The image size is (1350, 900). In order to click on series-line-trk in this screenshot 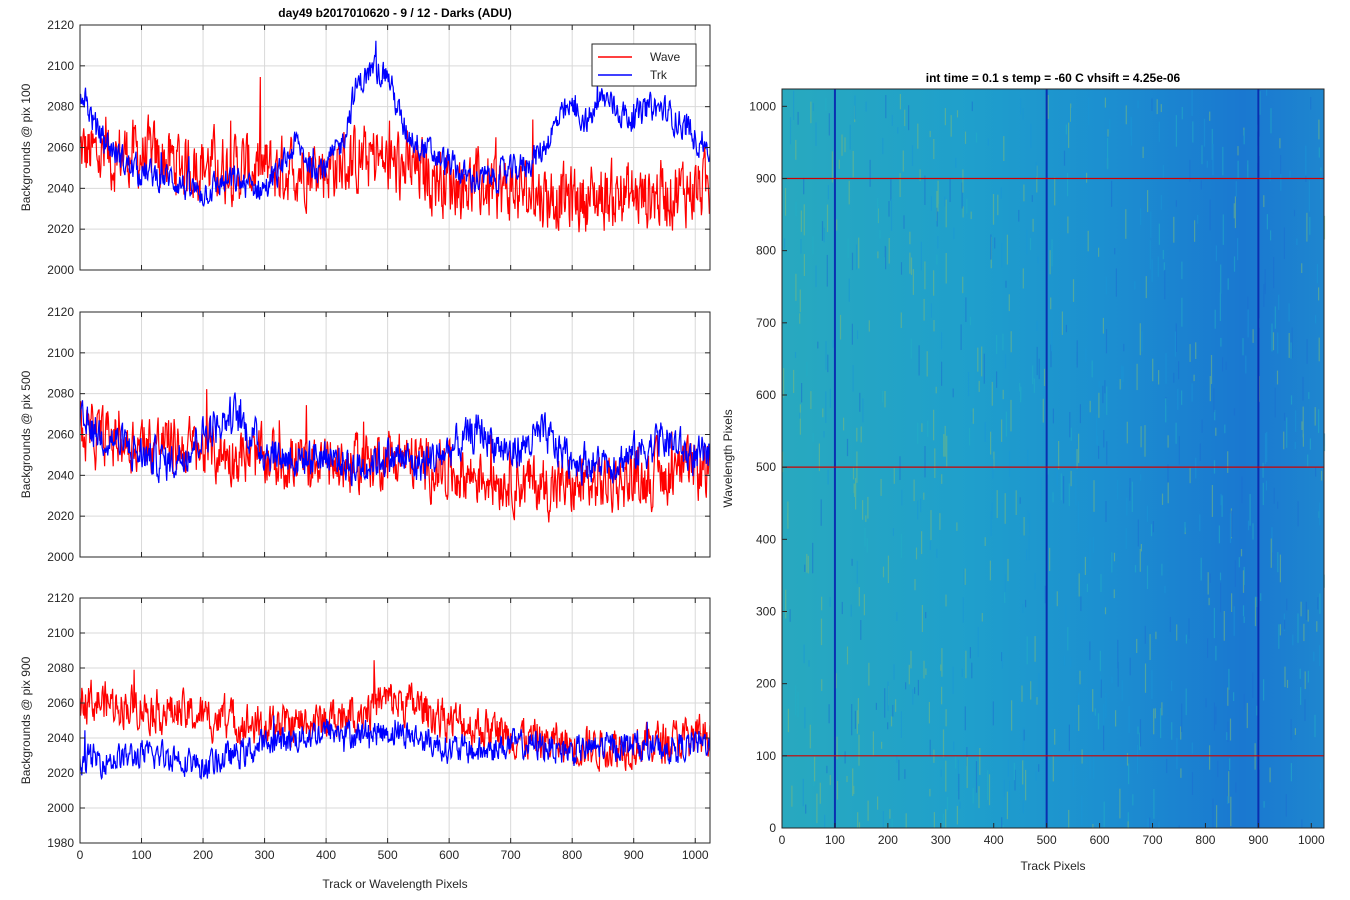, I will do `click(395, 748)`.